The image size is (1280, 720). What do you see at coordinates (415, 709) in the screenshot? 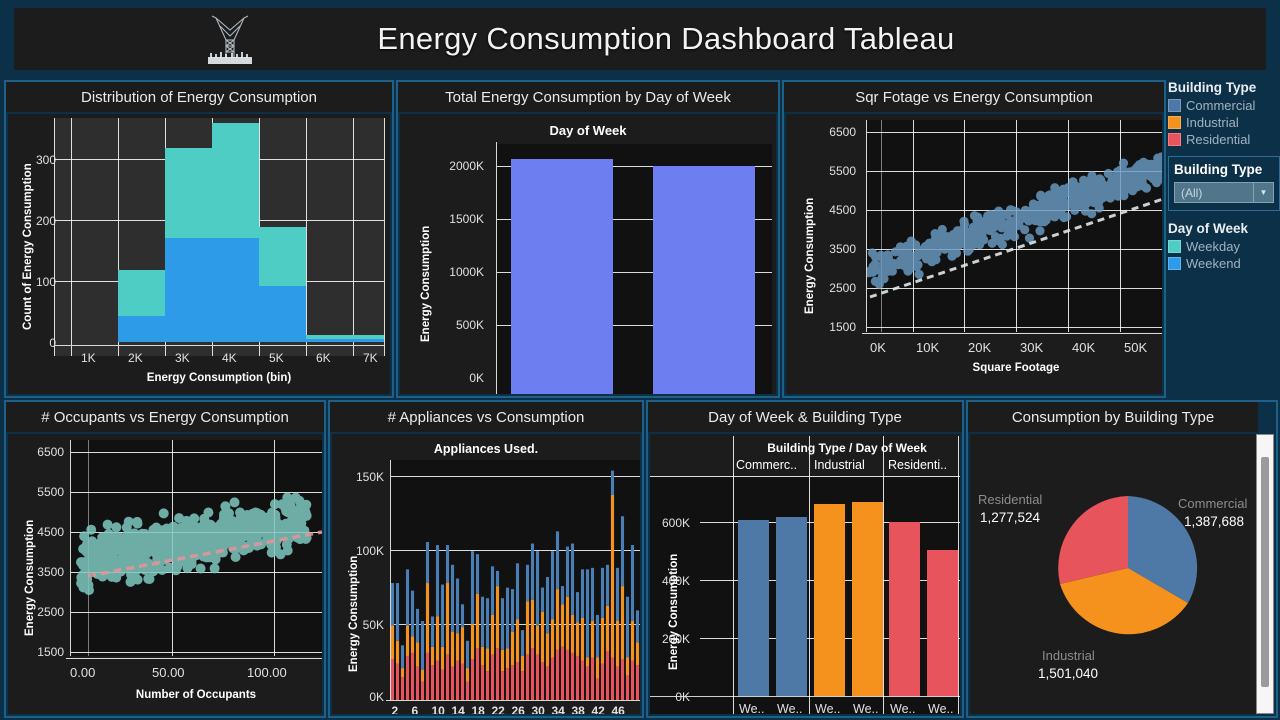
I see `appliances-xtick: 6` at bounding box center [415, 709].